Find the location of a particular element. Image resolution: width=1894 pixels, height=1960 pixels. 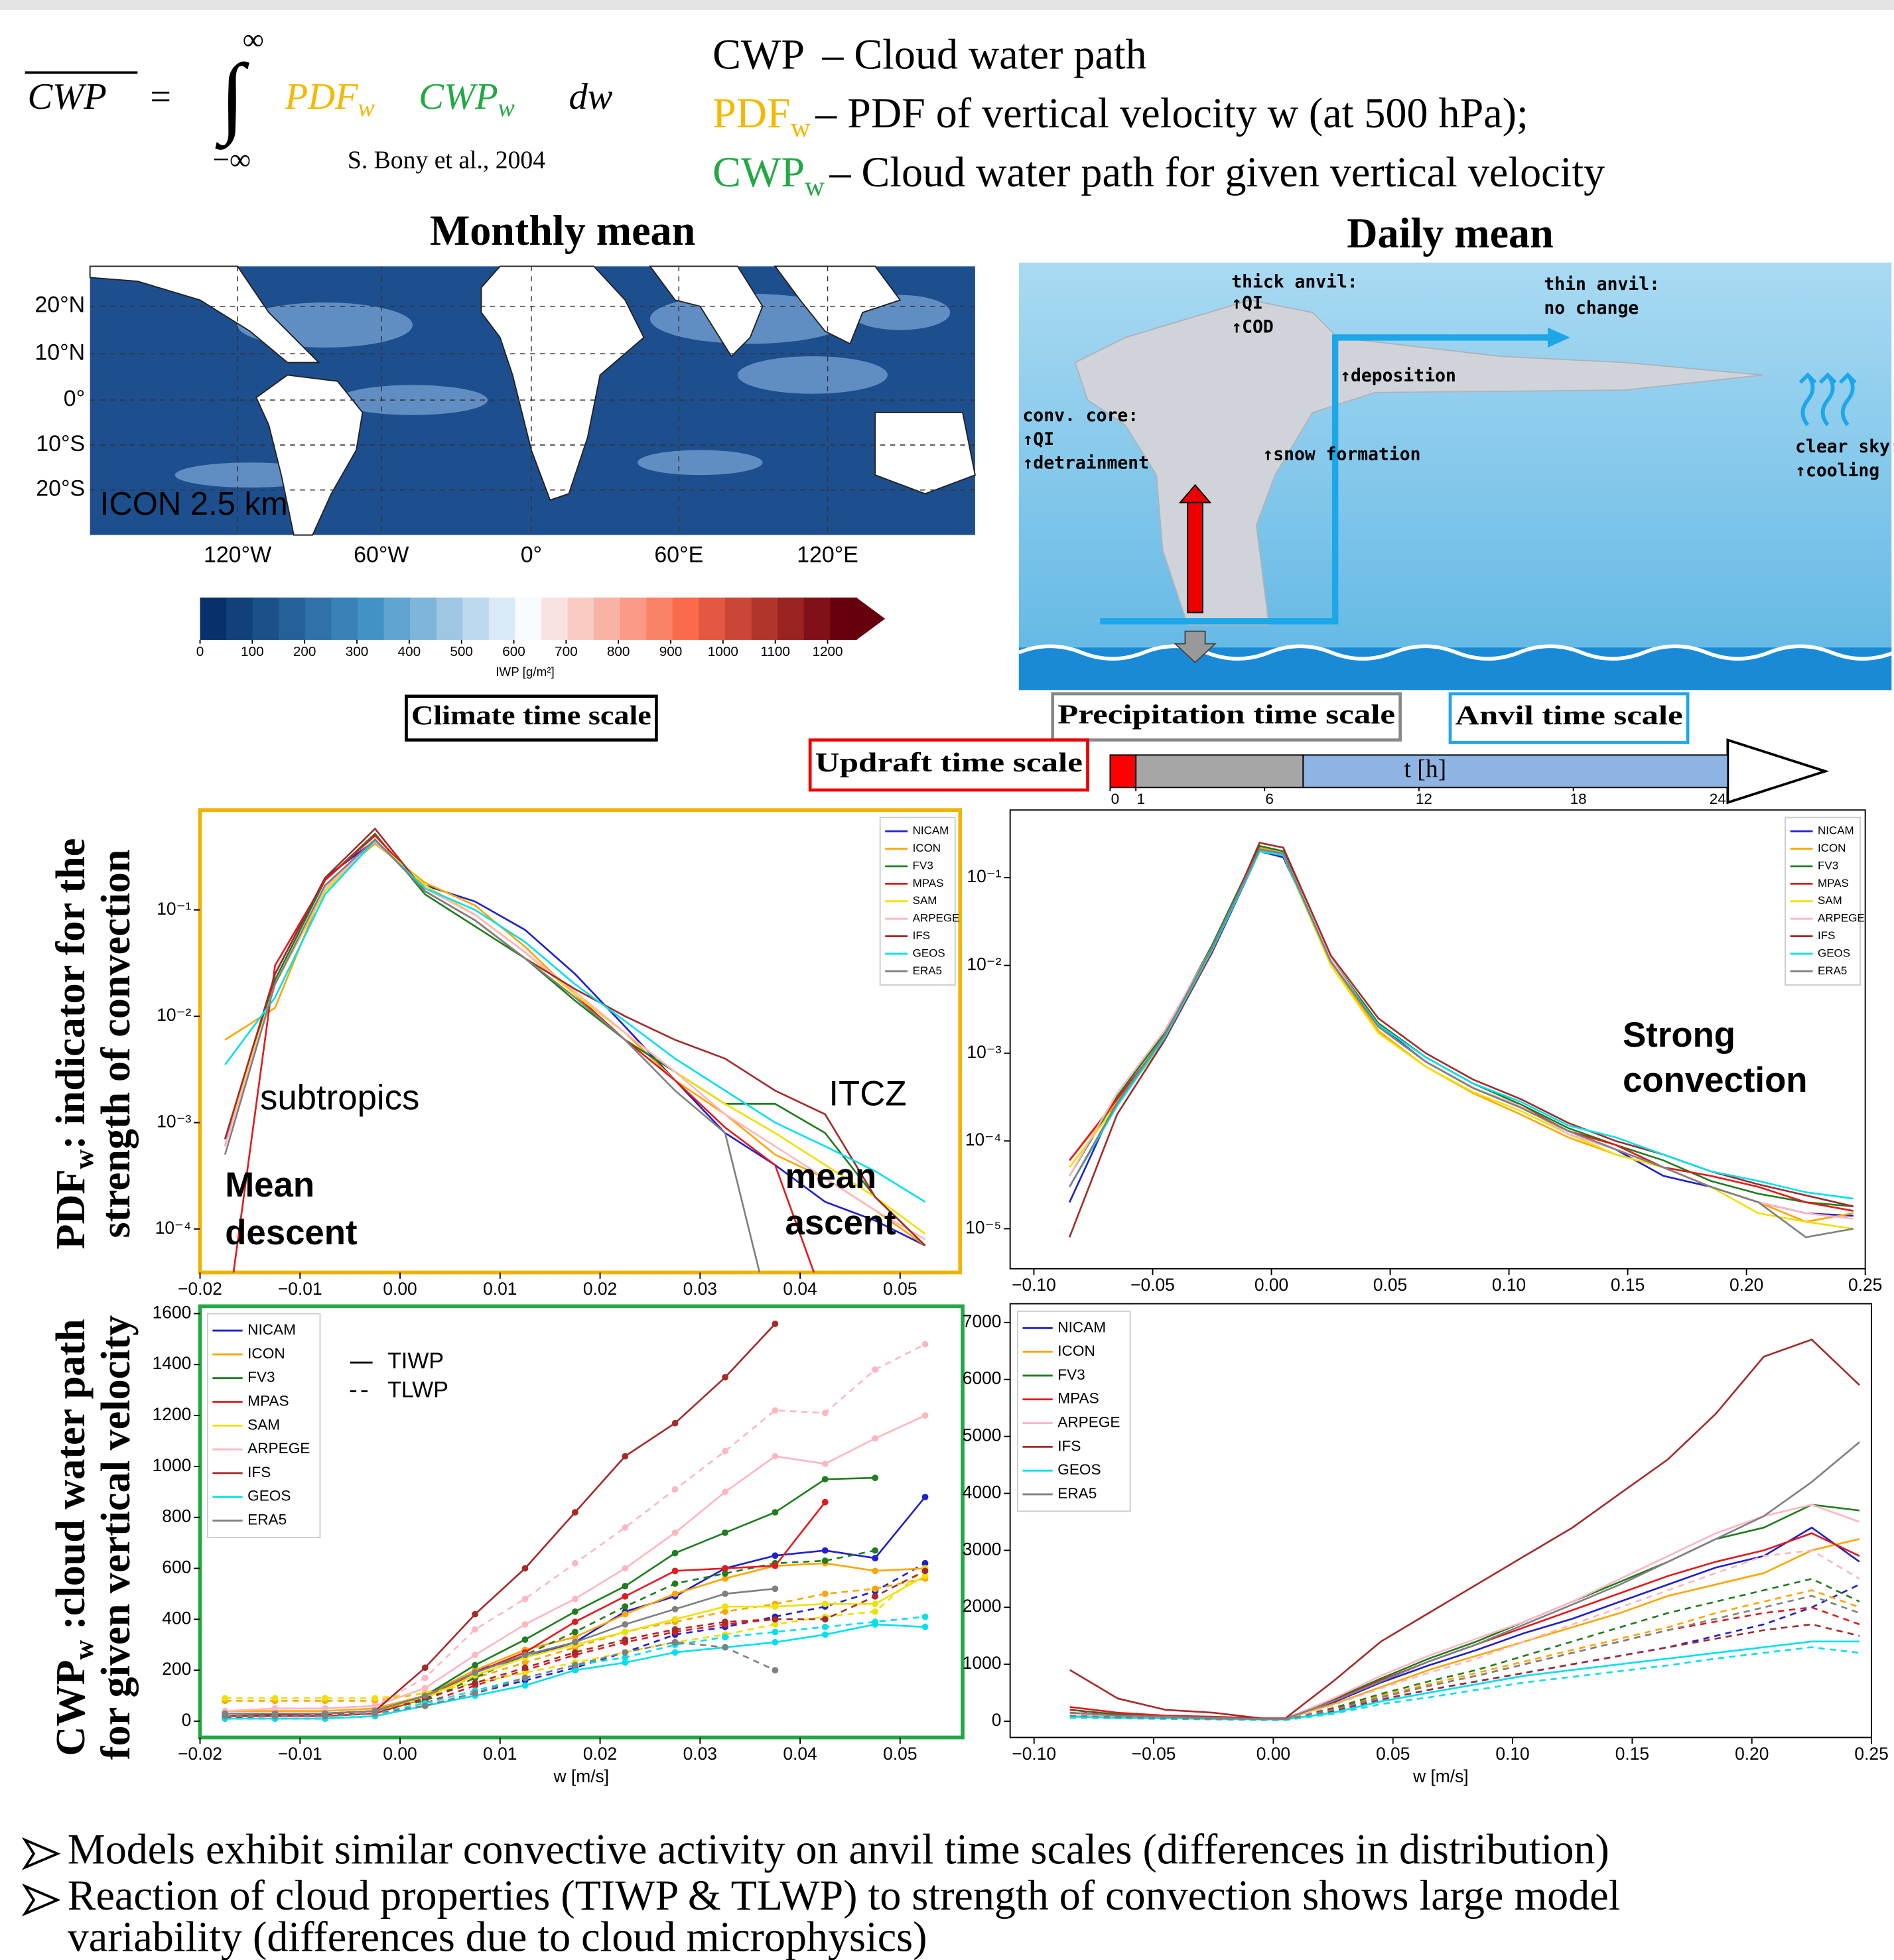

side-term: CWP is located at coordinates (71, 1708).